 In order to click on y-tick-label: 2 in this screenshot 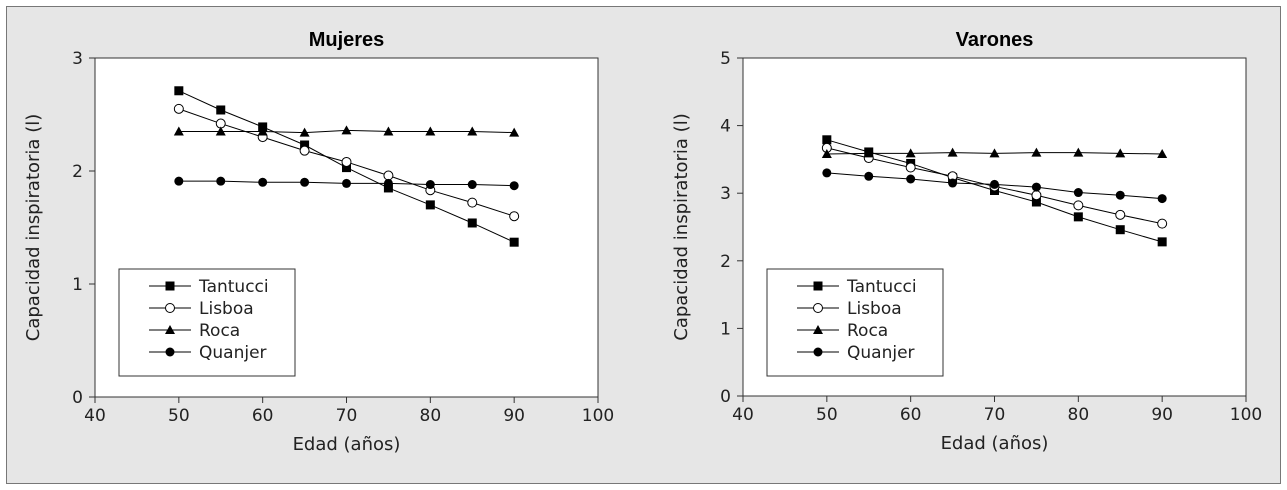, I will do `click(725, 262)`.